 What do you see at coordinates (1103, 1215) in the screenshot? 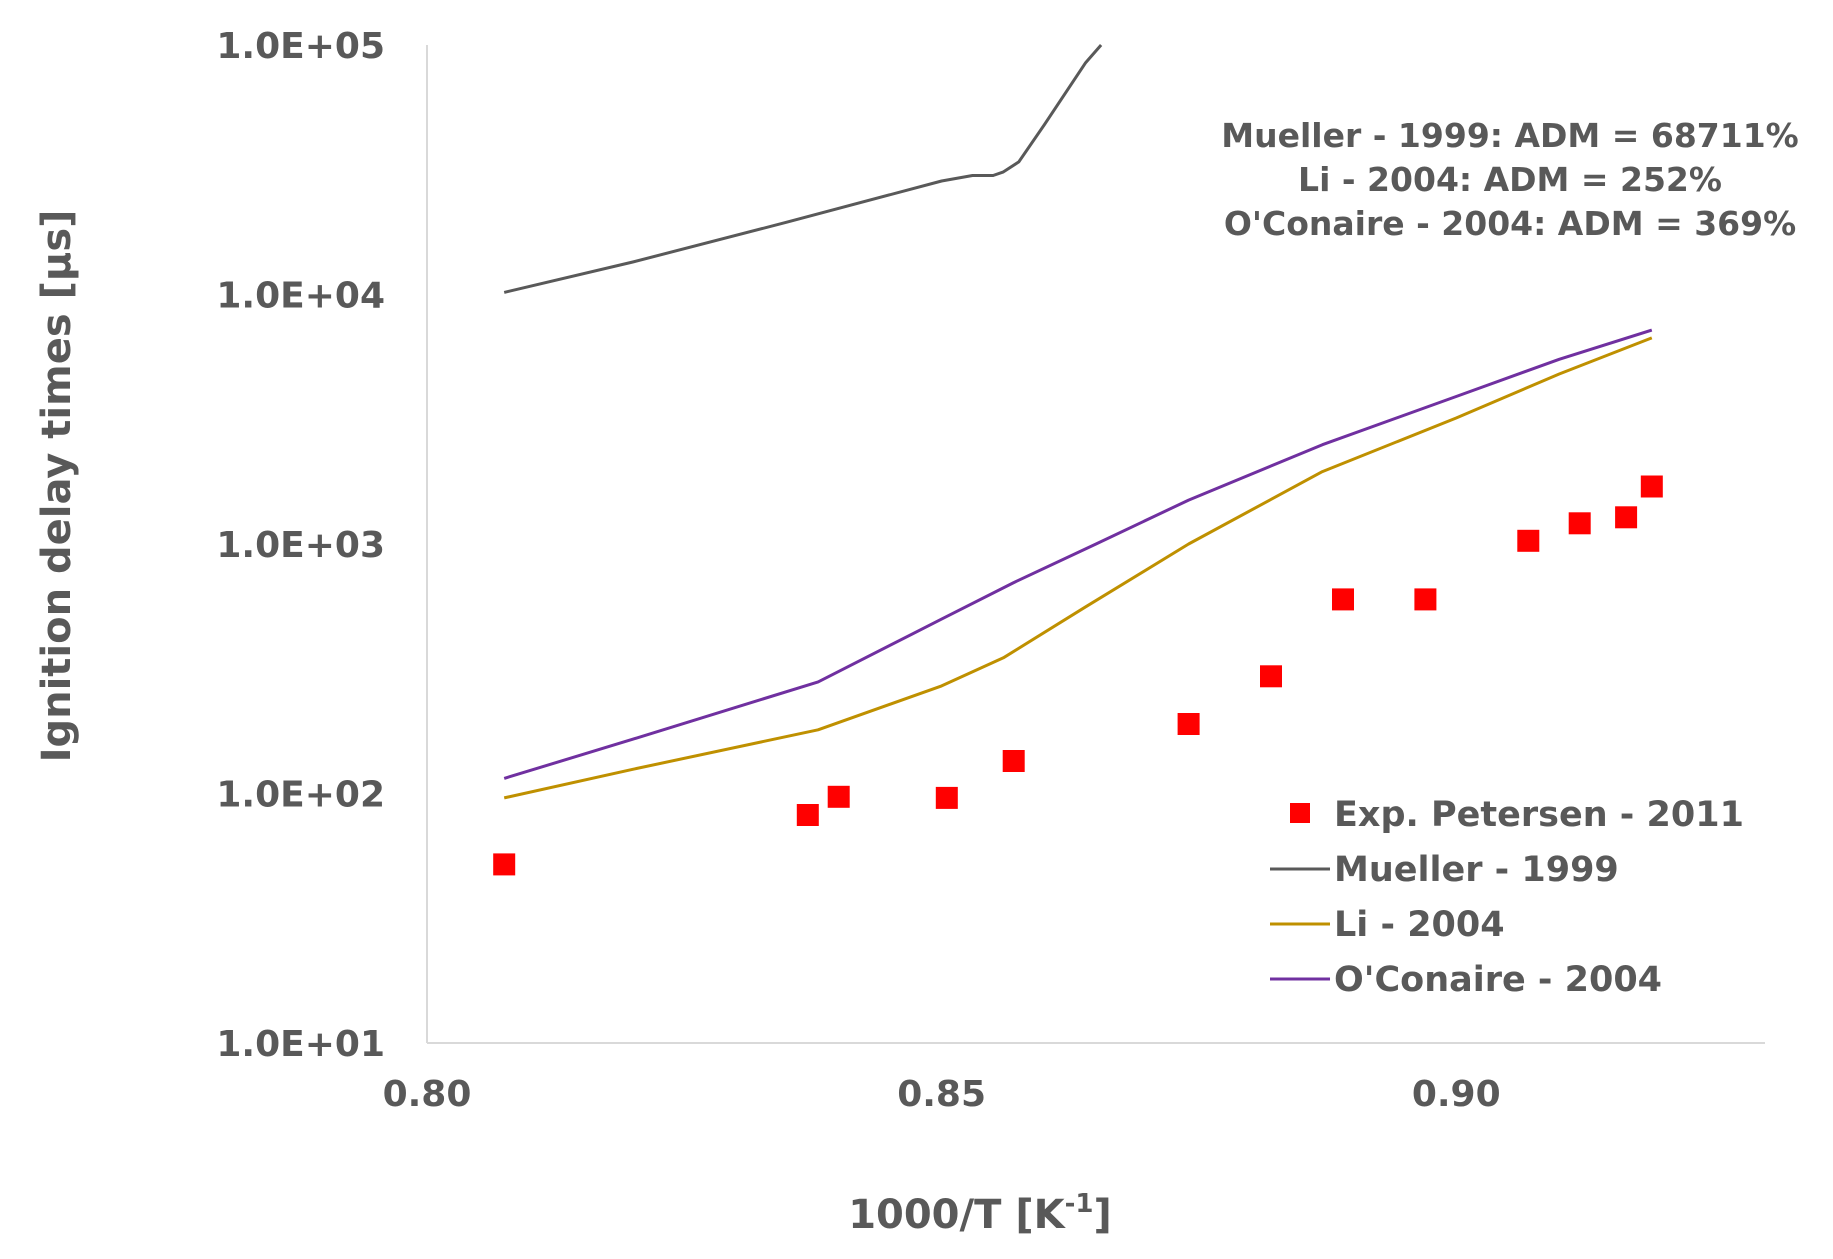
I see `x-axis-title-end: ]` at bounding box center [1103, 1215].